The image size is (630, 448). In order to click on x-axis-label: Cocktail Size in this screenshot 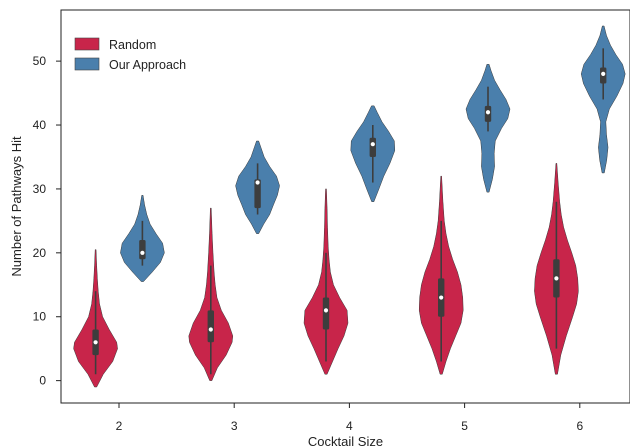, I will do `click(345, 441)`.